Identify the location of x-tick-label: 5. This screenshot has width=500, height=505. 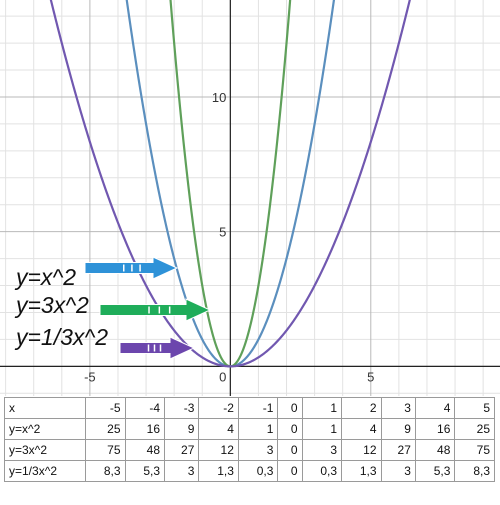
(370, 376).